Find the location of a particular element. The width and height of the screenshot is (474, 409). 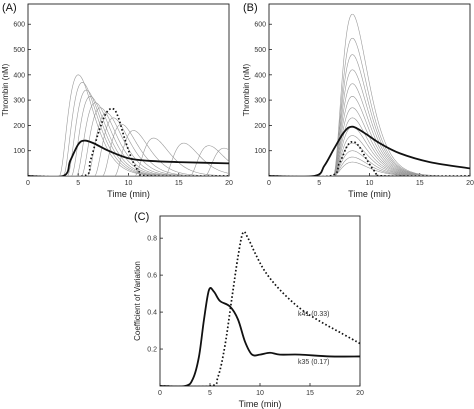

y-tick-label-c: 0.4 is located at coordinates (152, 313).